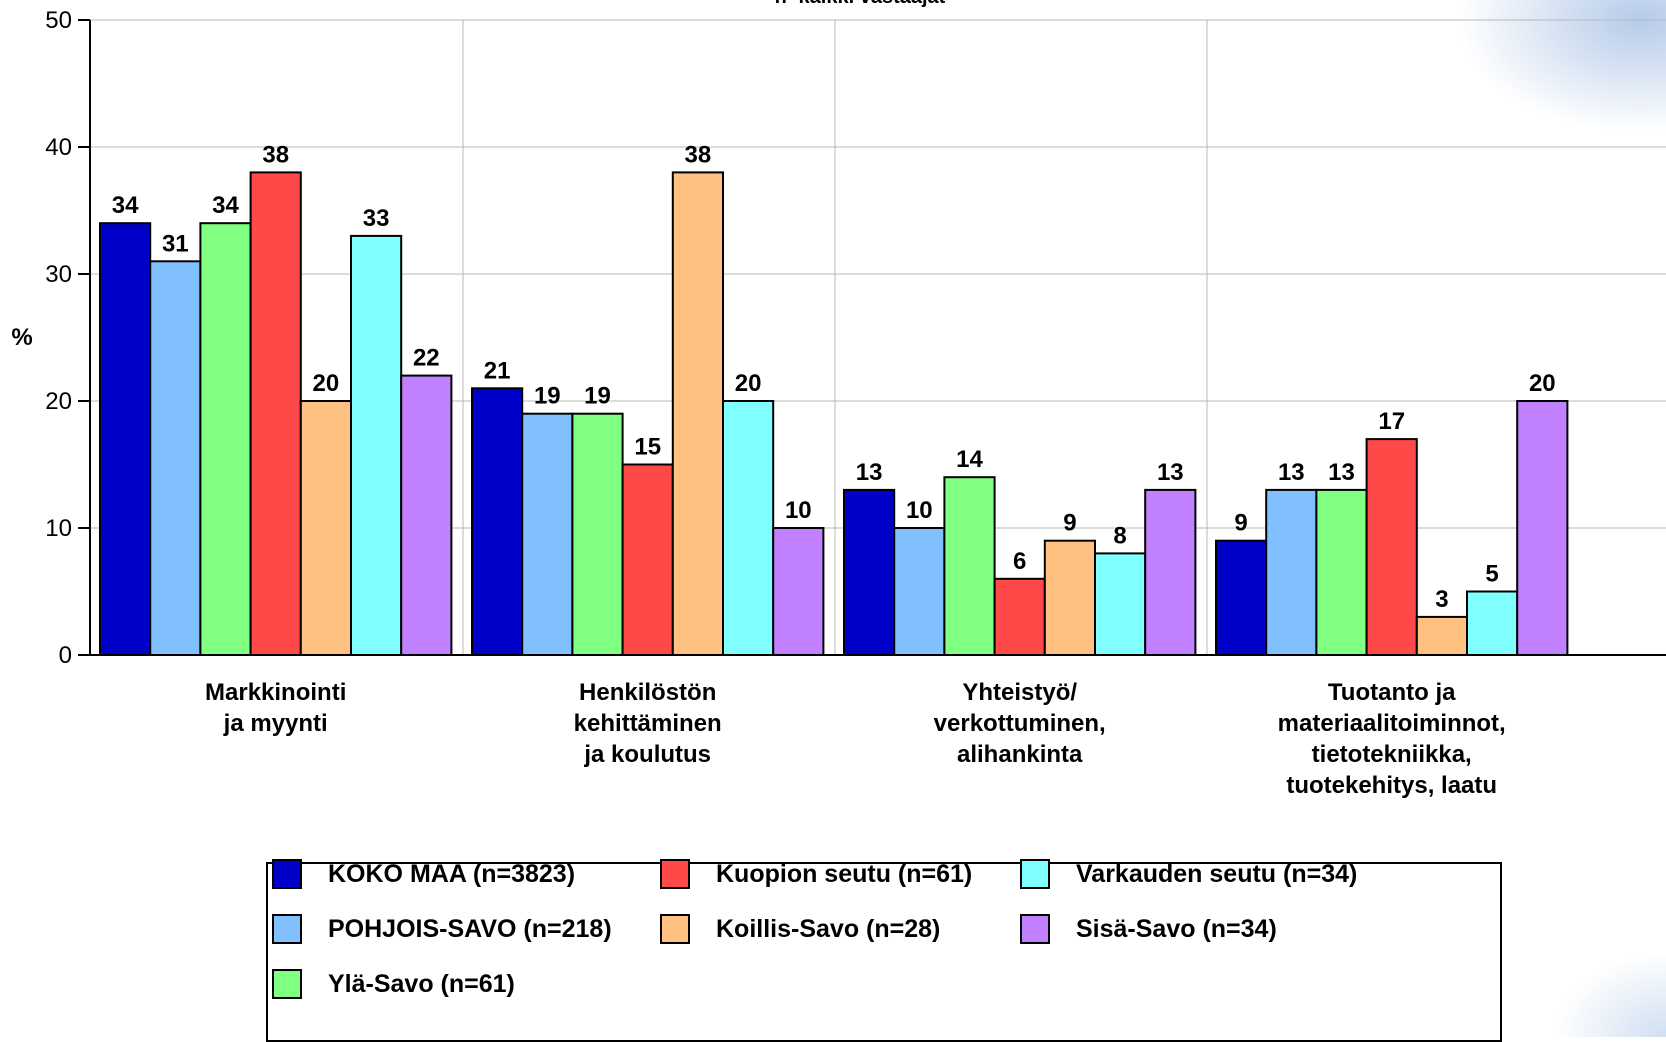  I want to click on legend-item: Koillis-Savo (n=28), so click(800, 929).